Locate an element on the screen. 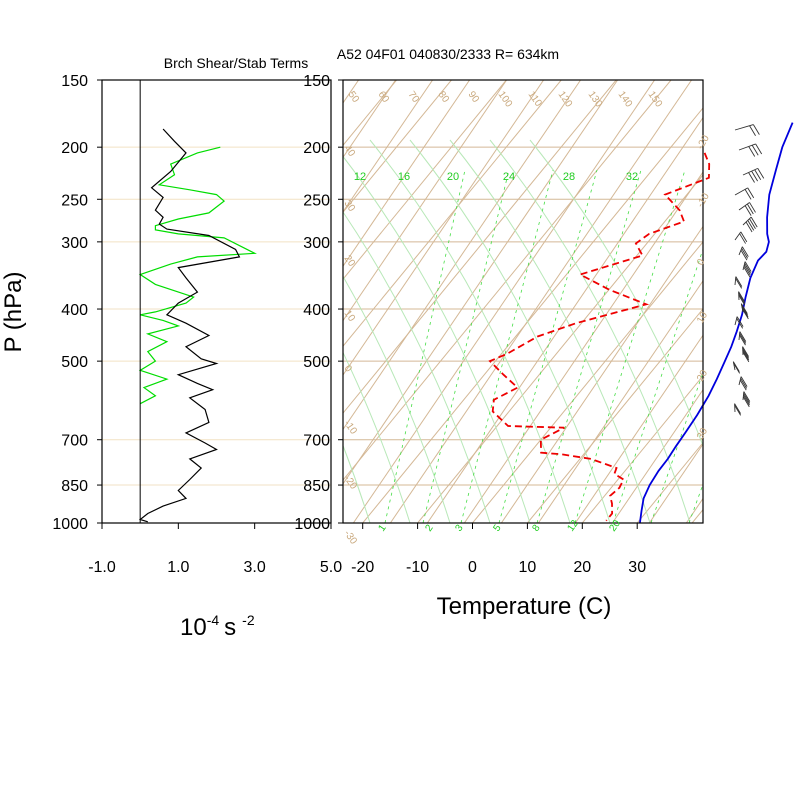  shear-pressure-tick-label: 150 is located at coordinates (74, 81).